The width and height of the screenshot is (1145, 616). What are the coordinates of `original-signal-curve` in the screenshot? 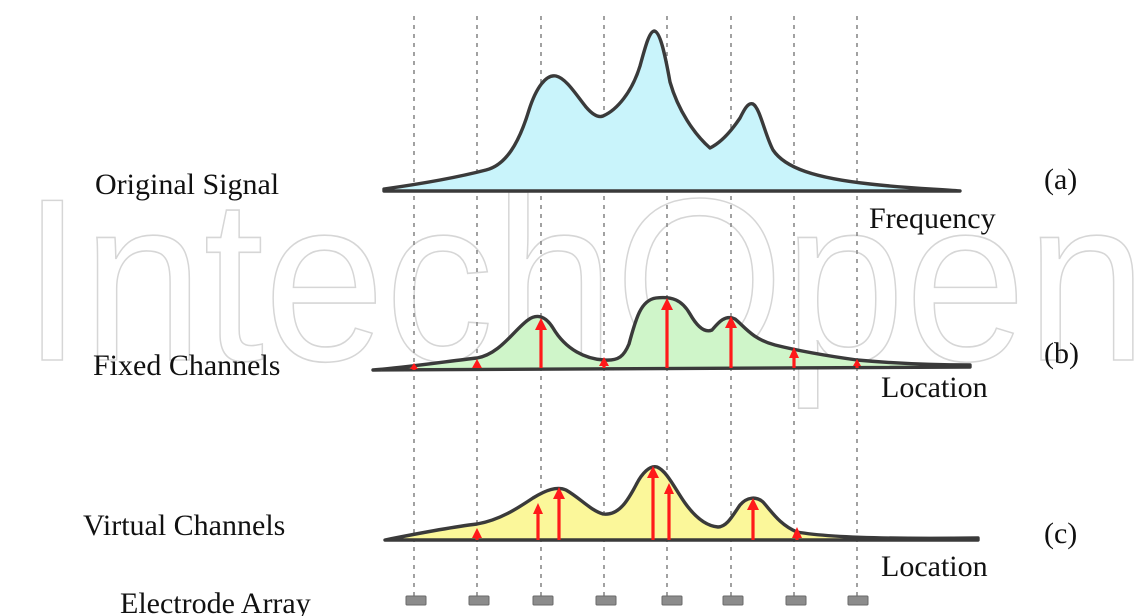 It's located at (672, 111).